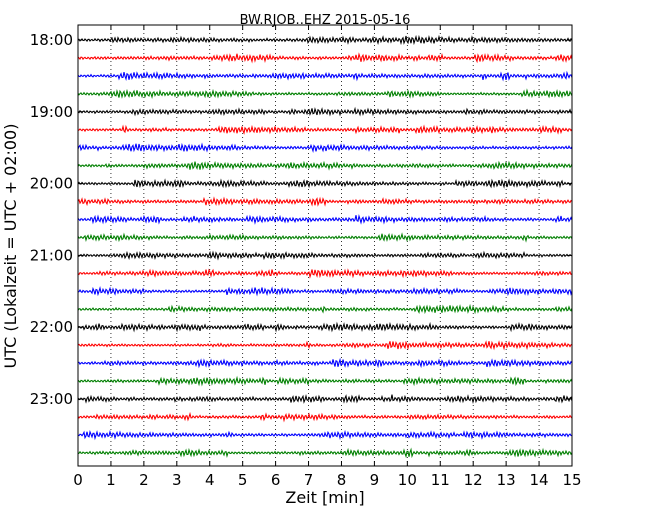 This screenshot has width=650, height=520. I want to click on trace-2030, so click(325, 219).